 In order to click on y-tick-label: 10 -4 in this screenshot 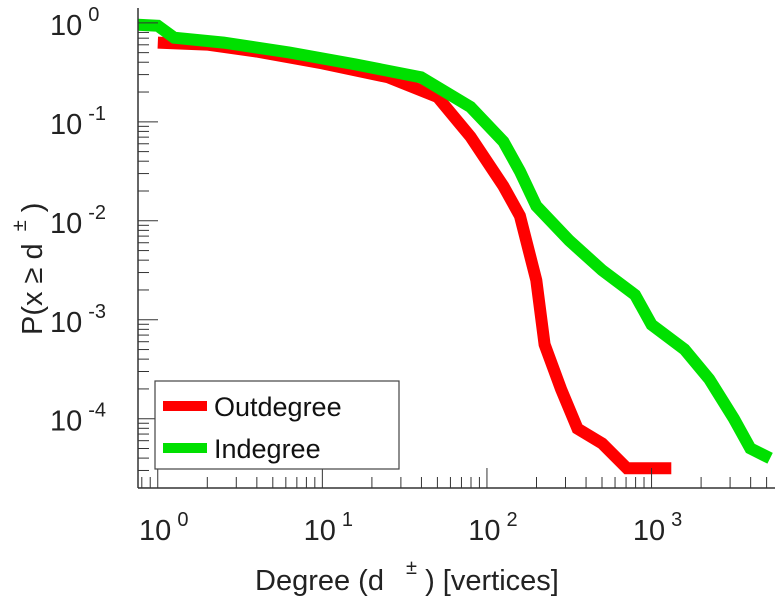, I will do `click(78, 419)`.